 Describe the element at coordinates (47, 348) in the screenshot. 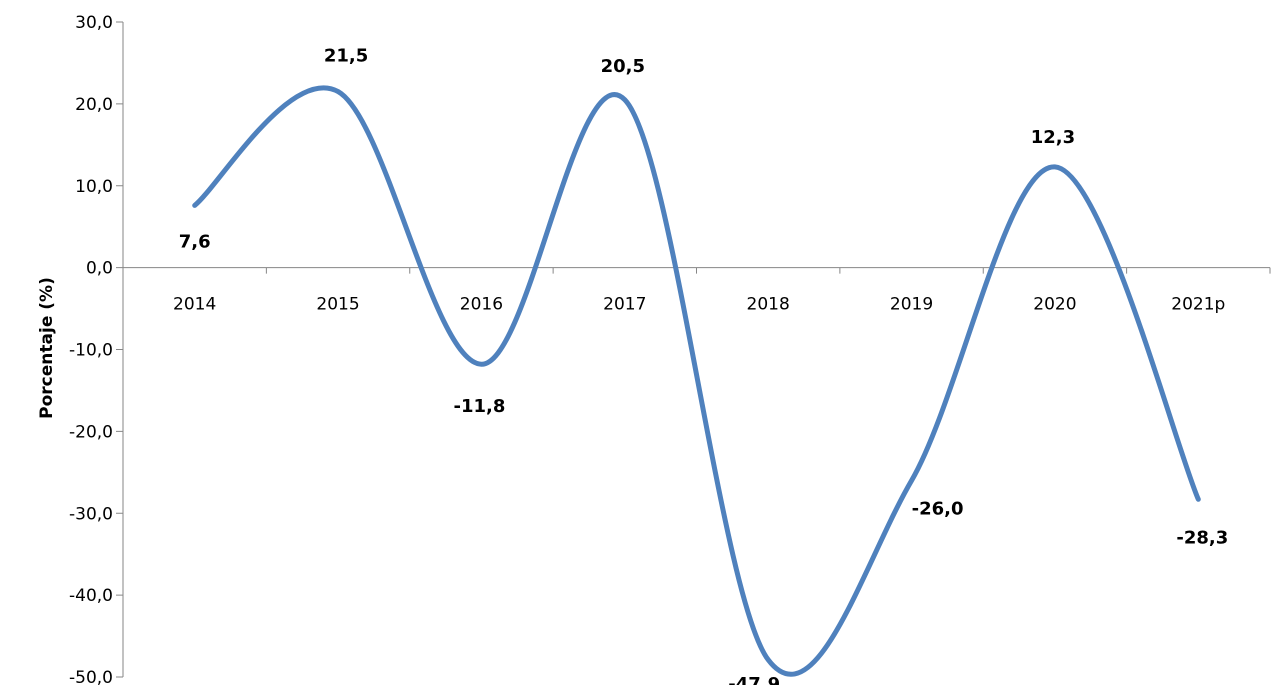

I see `y-axis-title: Porcentaje (%)` at that location.